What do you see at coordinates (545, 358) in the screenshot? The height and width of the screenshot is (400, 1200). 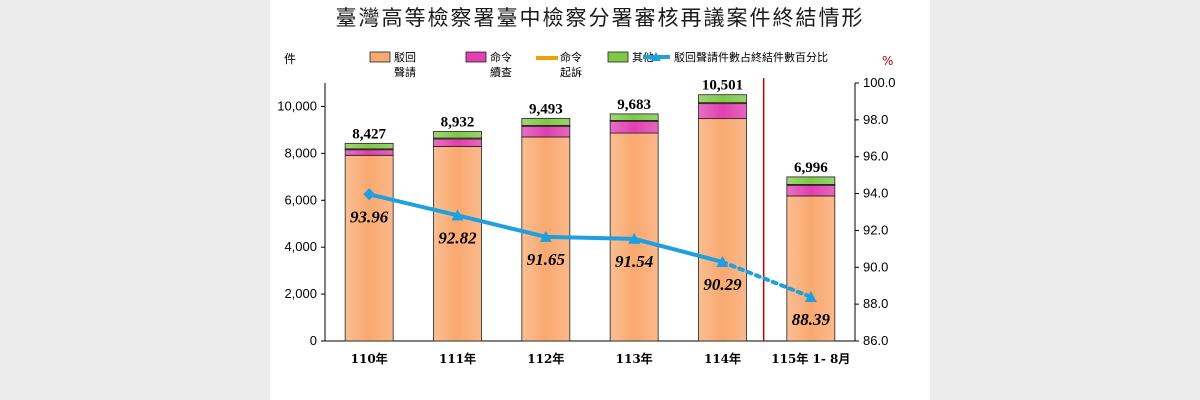 I see `category-label: 112年` at bounding box center [545, 358].